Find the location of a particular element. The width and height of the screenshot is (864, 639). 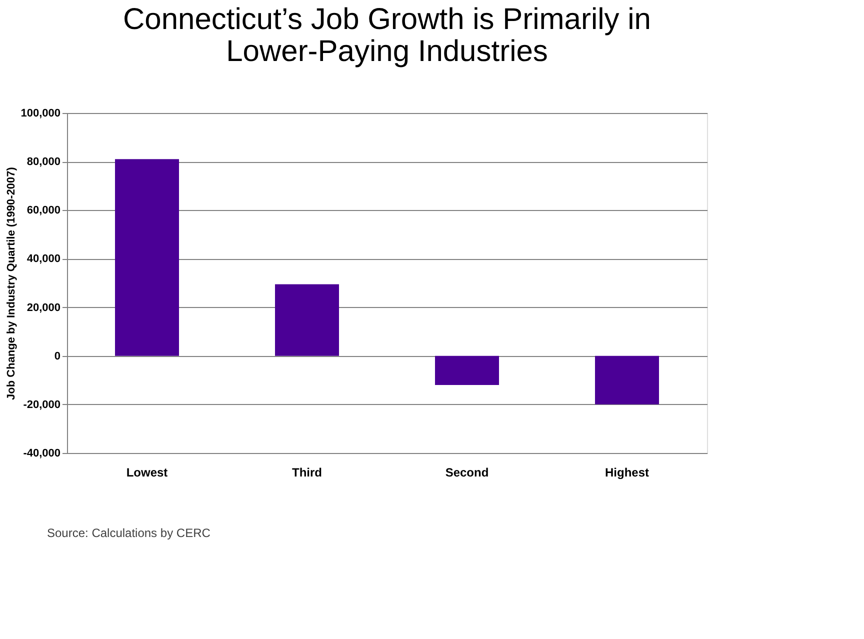

y-tick-label: 100,000 is located at coordinates (40, 114).